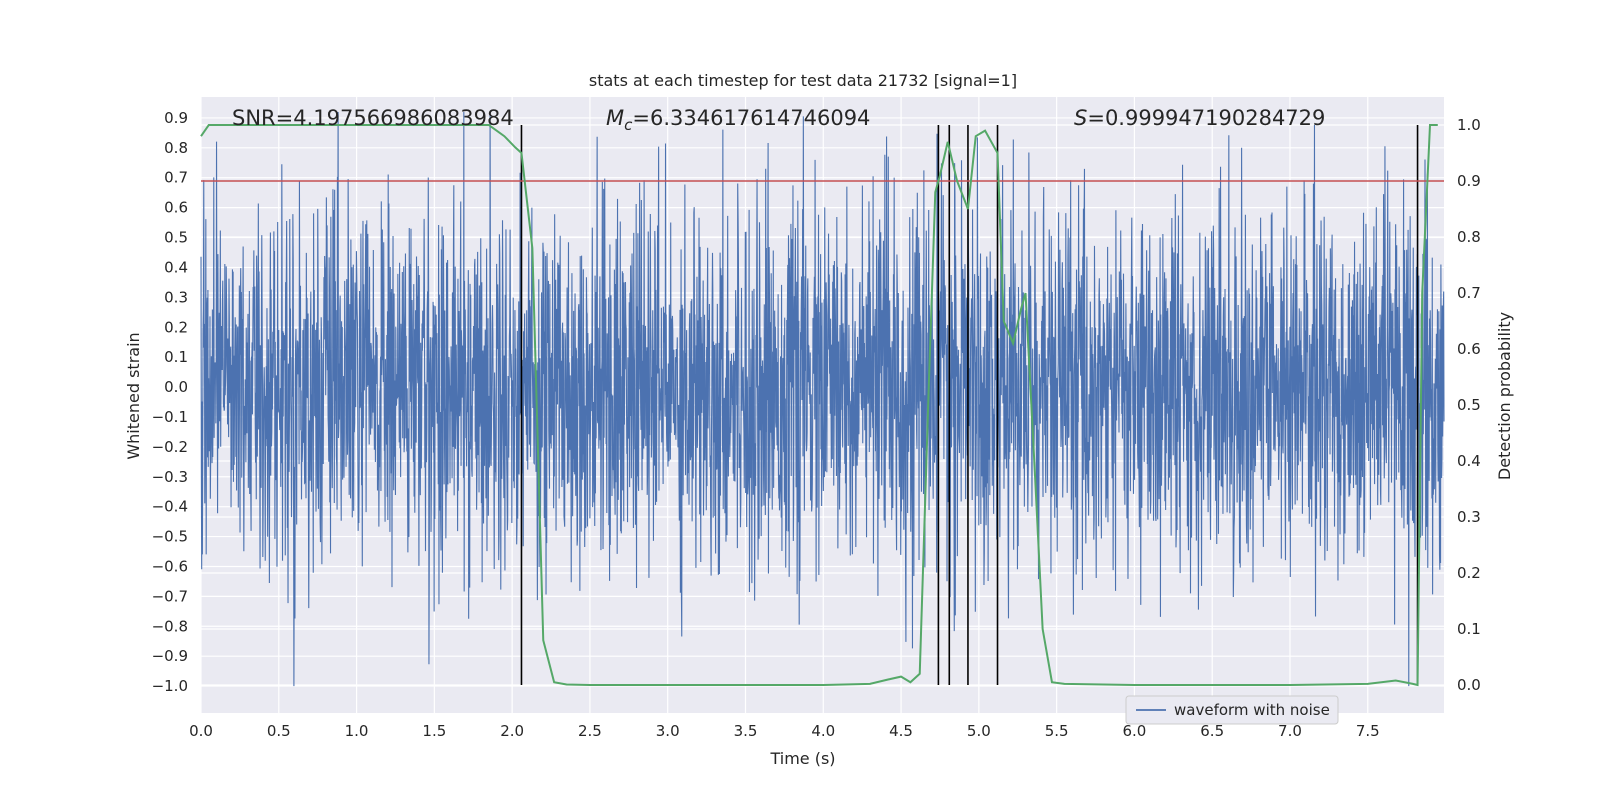  What do you see at coordinates (176, 267) in the screenshot?
I see `y-left-tick-5: 0.4` at bounding box center [176, 267].